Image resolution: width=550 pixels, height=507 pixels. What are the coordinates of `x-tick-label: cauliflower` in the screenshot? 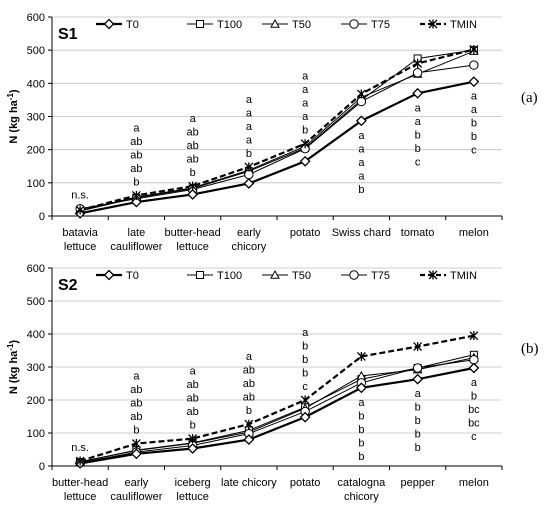 It's located at (136, 247).